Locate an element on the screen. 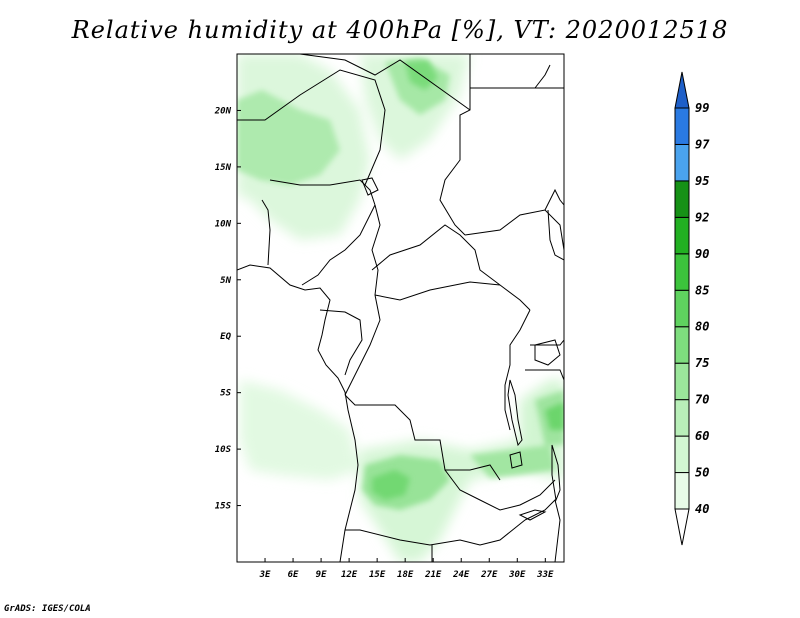 This screenshot has height=618, width=800. boundary-namibia-botswana is located at coordinates (435, 532).